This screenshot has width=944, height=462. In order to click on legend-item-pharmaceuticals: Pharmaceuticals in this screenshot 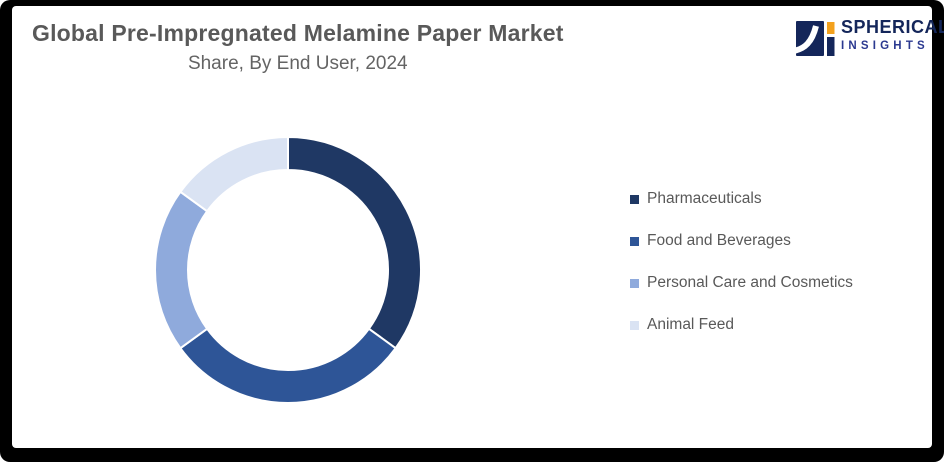, I will do `click(741, 199)`.